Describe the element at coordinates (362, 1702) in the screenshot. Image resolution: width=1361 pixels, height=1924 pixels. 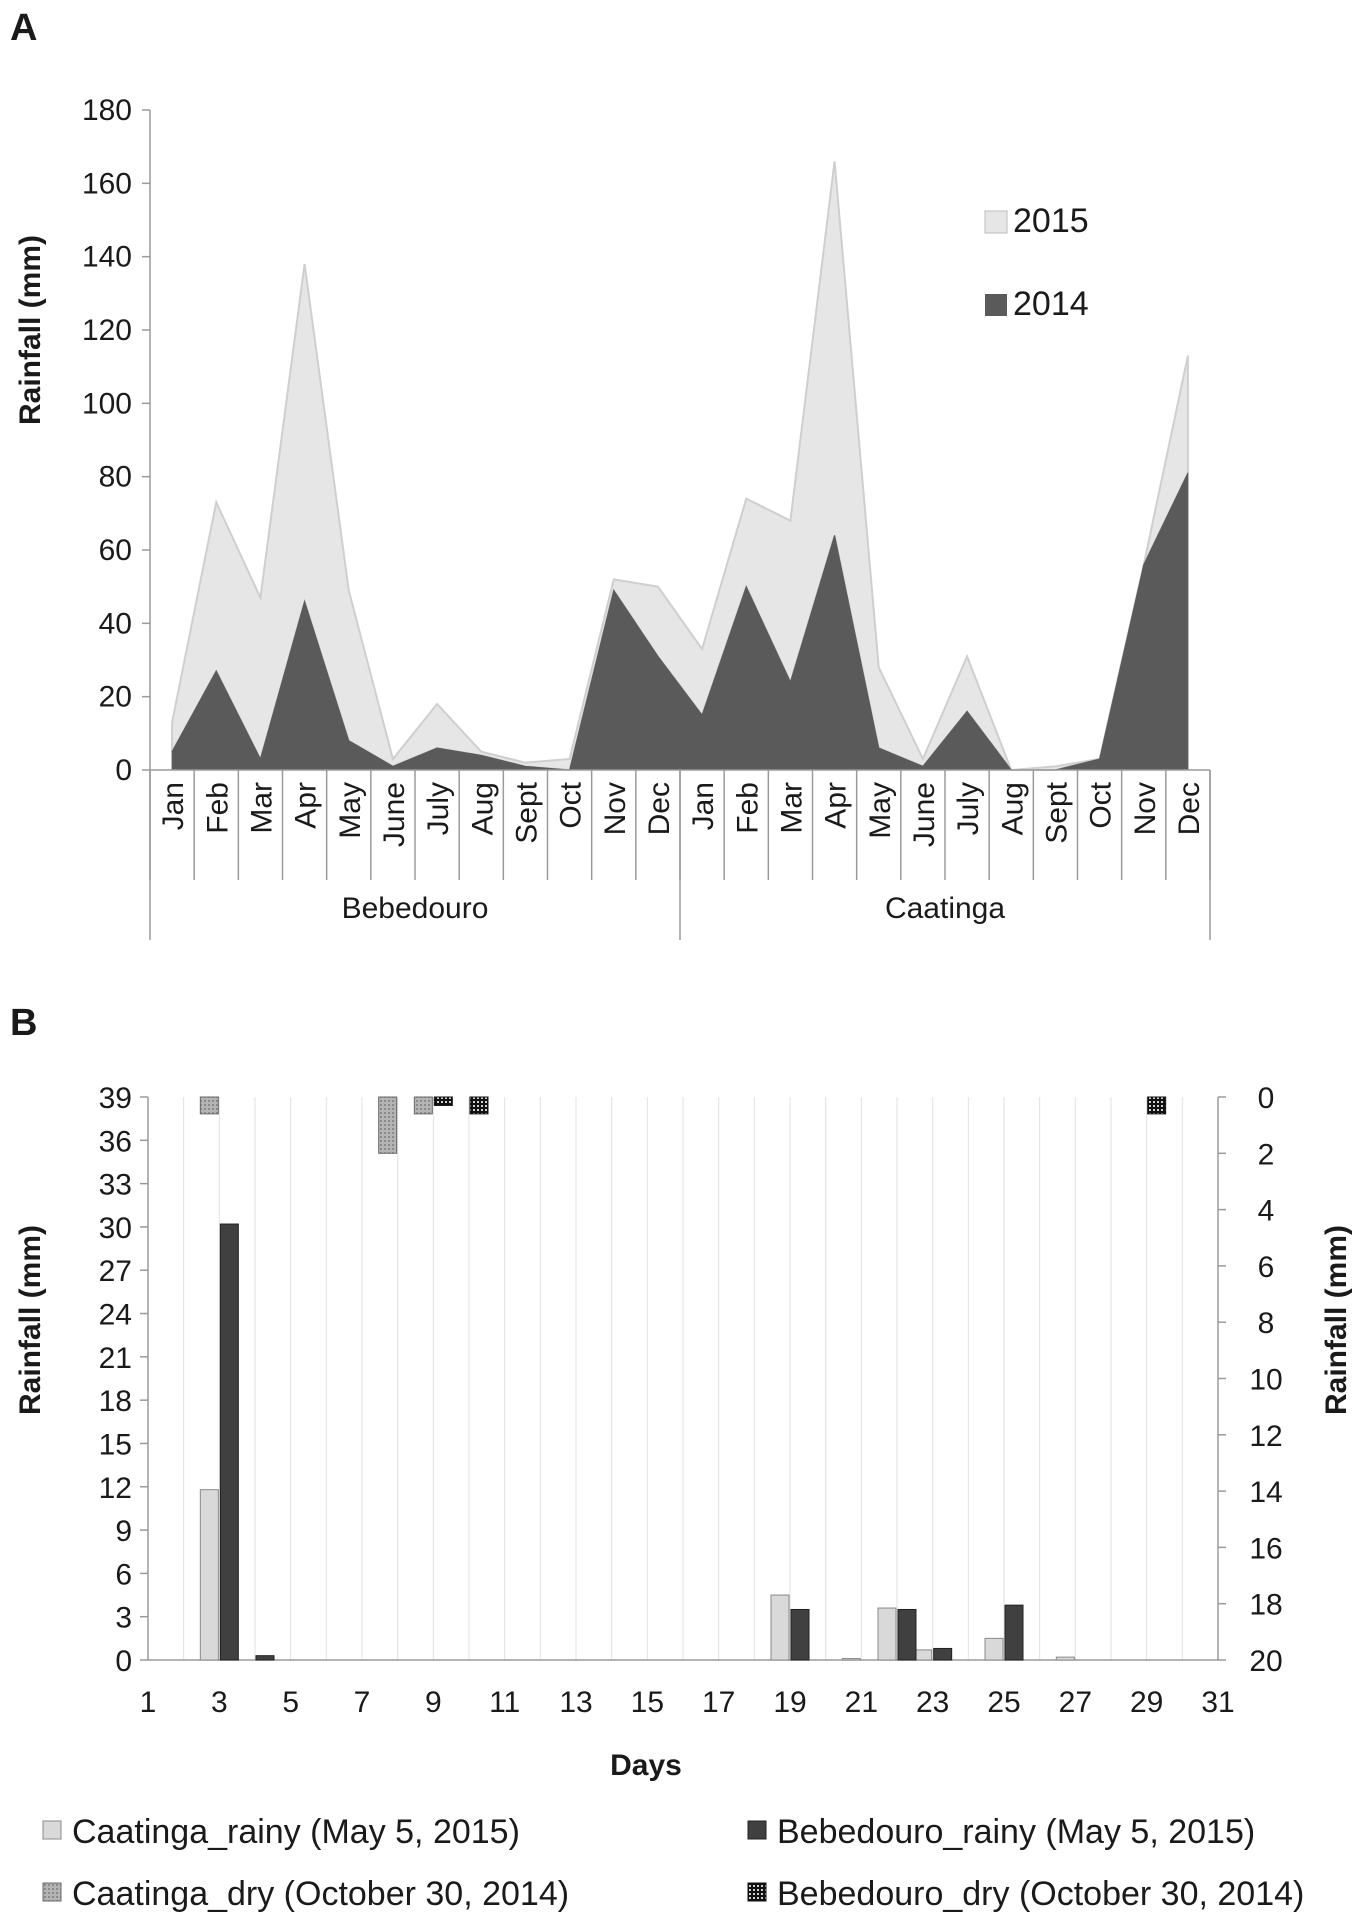
I see `panel-b-x-tick-label: 7` at that location.